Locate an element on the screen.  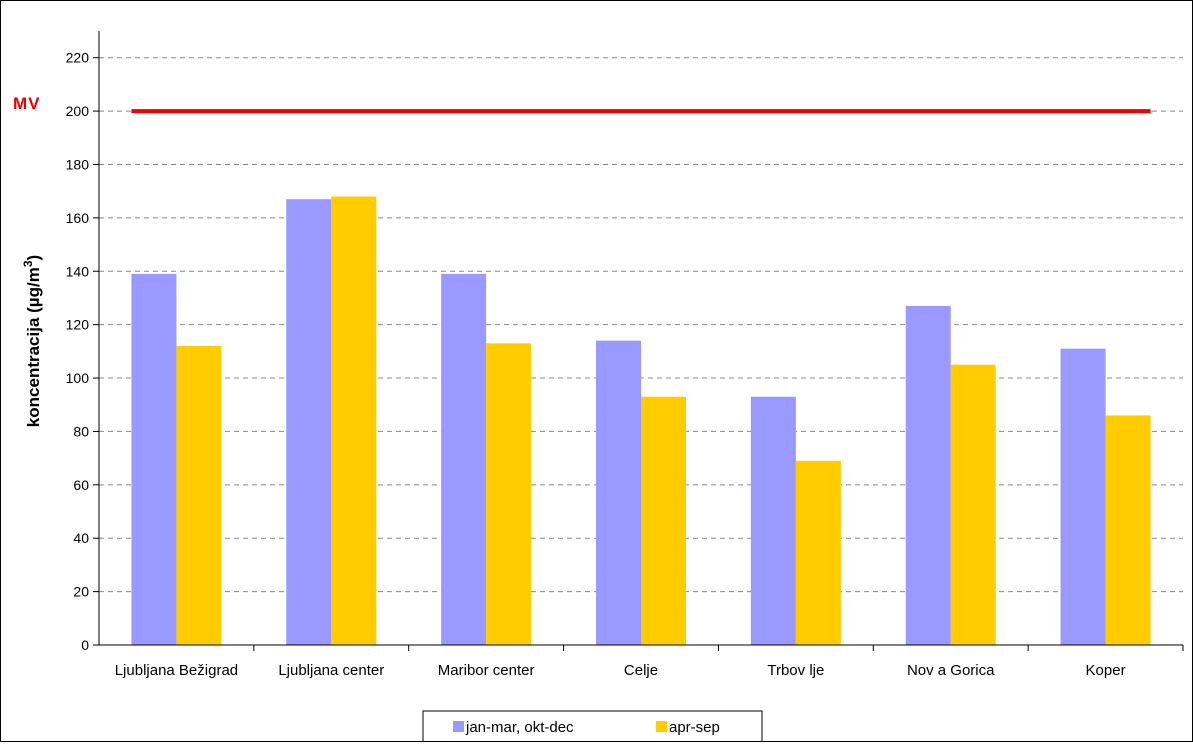
y-axis-label-superscript: 3 is located at coordinates (28, 263).